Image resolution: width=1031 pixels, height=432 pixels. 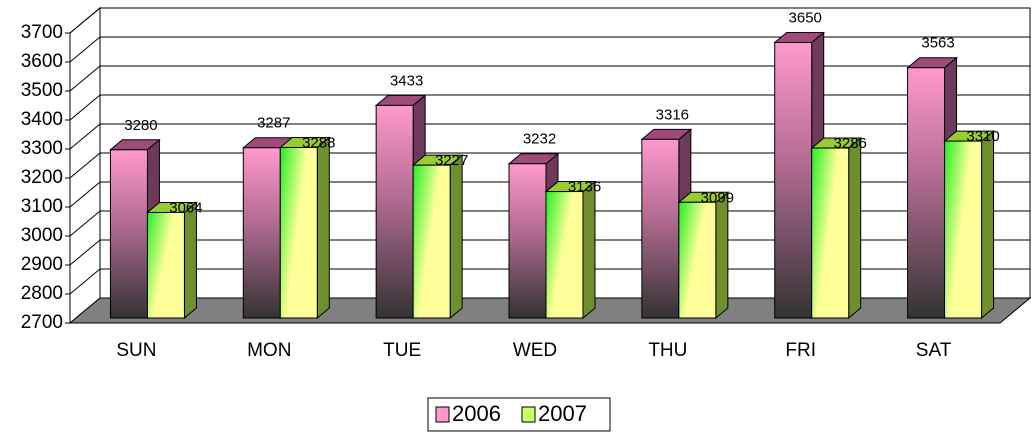 What do you see at coordinates (519, 414) in the screenshot?
I see `legend-box` at bounding box center [519, 414].